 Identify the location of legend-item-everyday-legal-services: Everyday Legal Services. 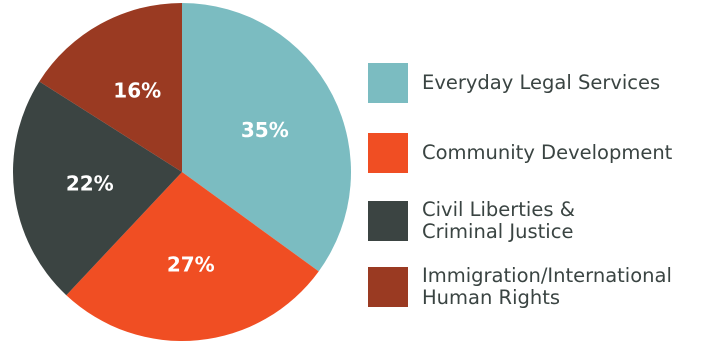
(538, 83).